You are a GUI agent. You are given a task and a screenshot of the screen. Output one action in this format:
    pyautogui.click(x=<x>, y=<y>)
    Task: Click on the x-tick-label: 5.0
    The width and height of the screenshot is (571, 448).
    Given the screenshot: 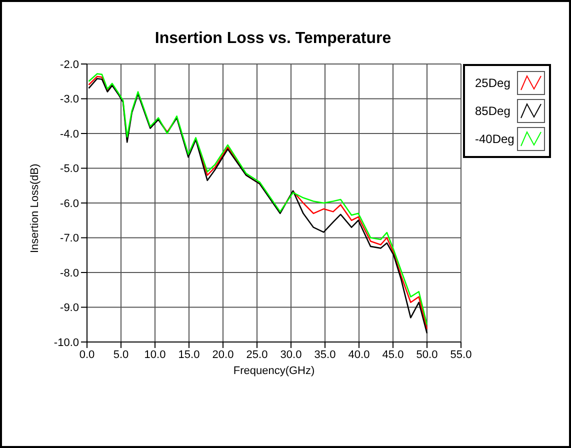 What is the action you would take?
    pyautogui.click(x=121, y=354)
    